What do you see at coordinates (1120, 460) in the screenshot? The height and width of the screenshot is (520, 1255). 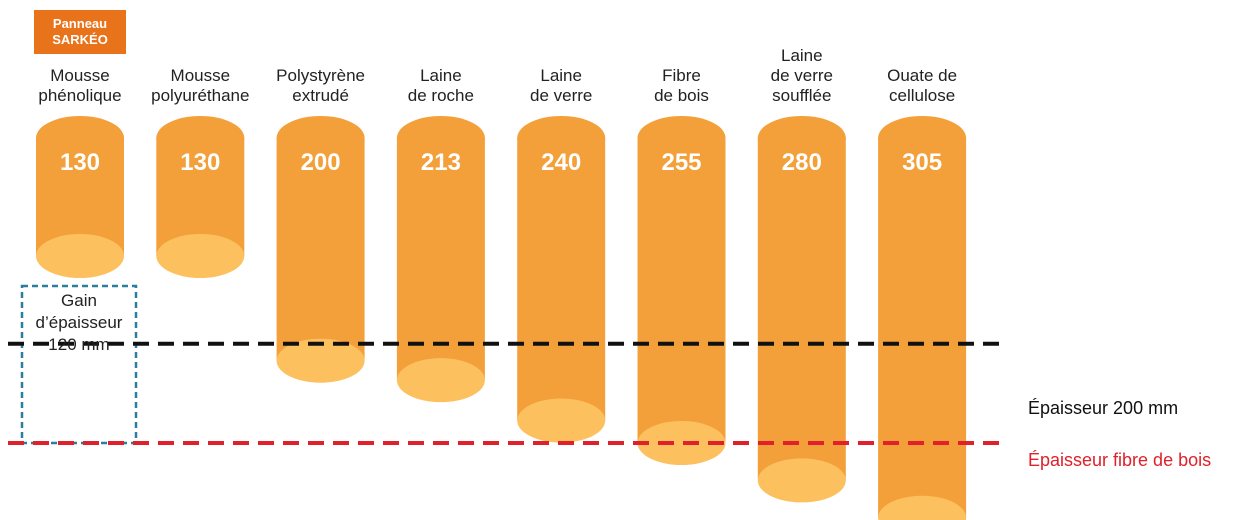 I see `legend-epaisseur-fibre: Épaisseur fibre de bois` at bounding box center [1120, 460].